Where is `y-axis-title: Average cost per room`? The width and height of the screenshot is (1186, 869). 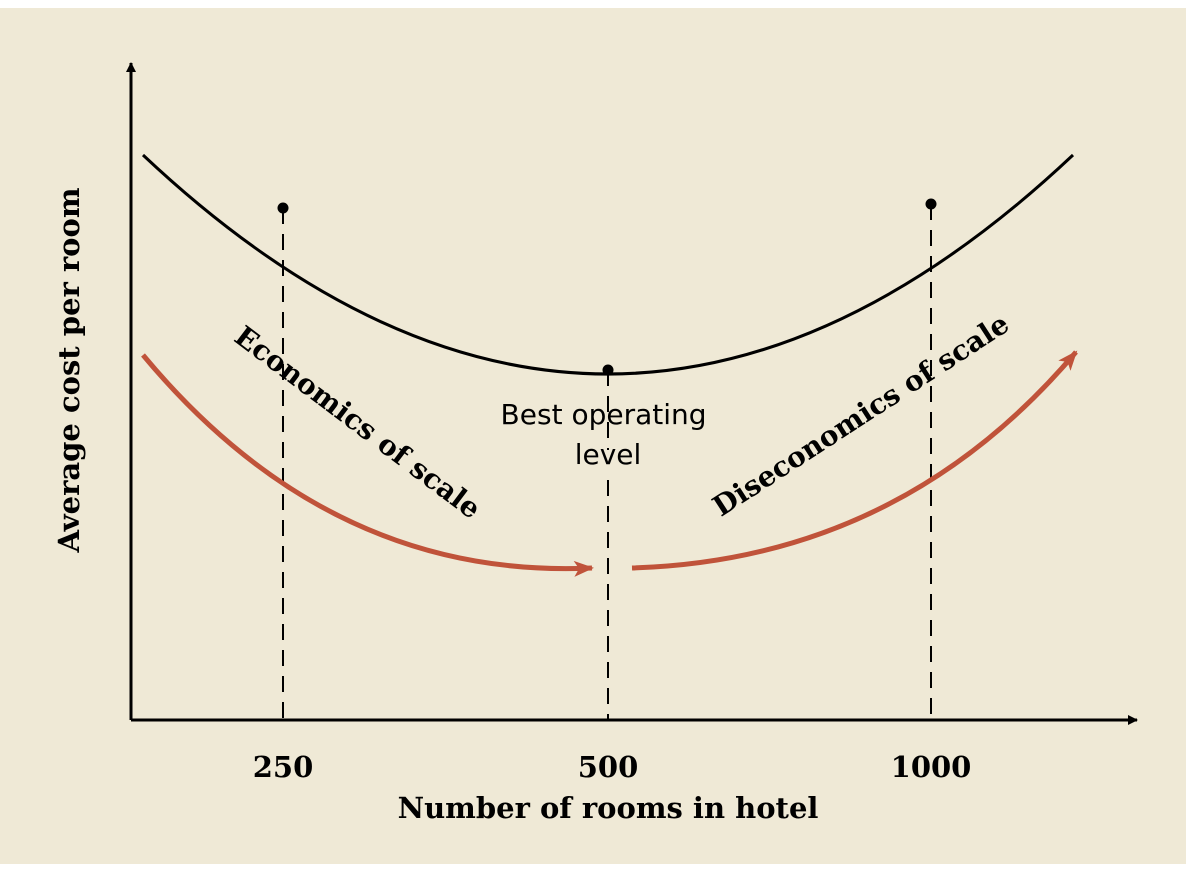 y-axis-title: Average cost per room is located at coordinates (69, 370).